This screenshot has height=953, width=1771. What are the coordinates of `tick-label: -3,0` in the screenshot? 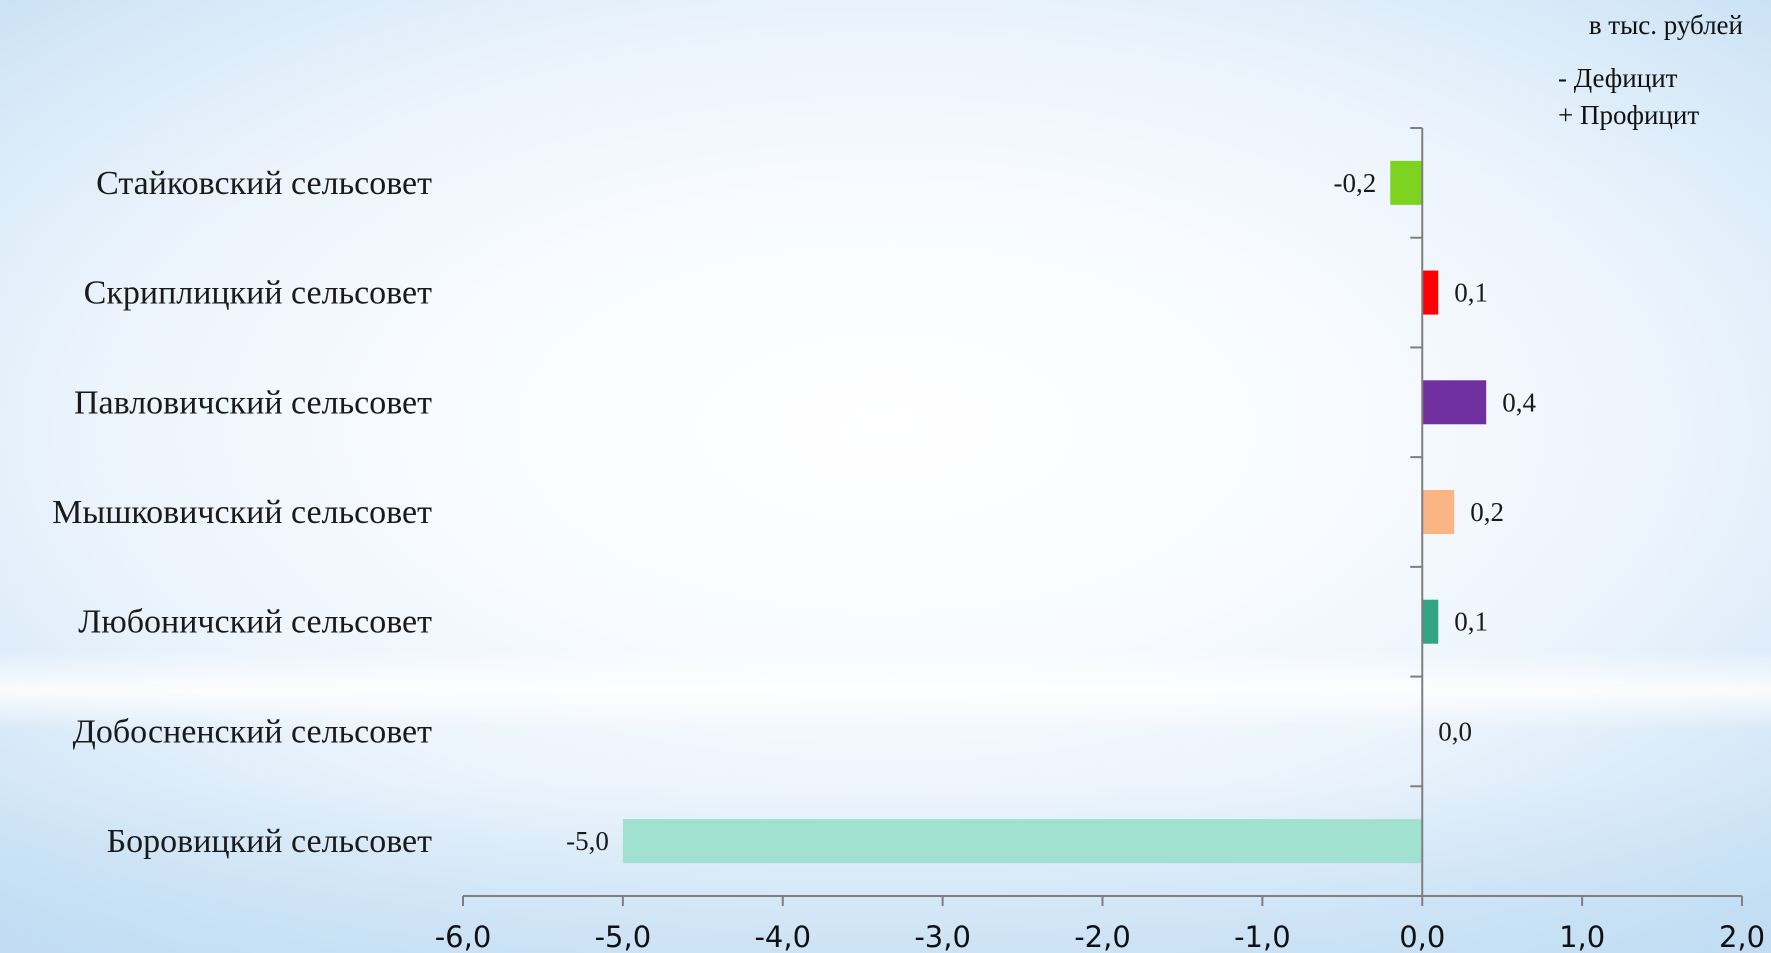 It's located at (942, 936).